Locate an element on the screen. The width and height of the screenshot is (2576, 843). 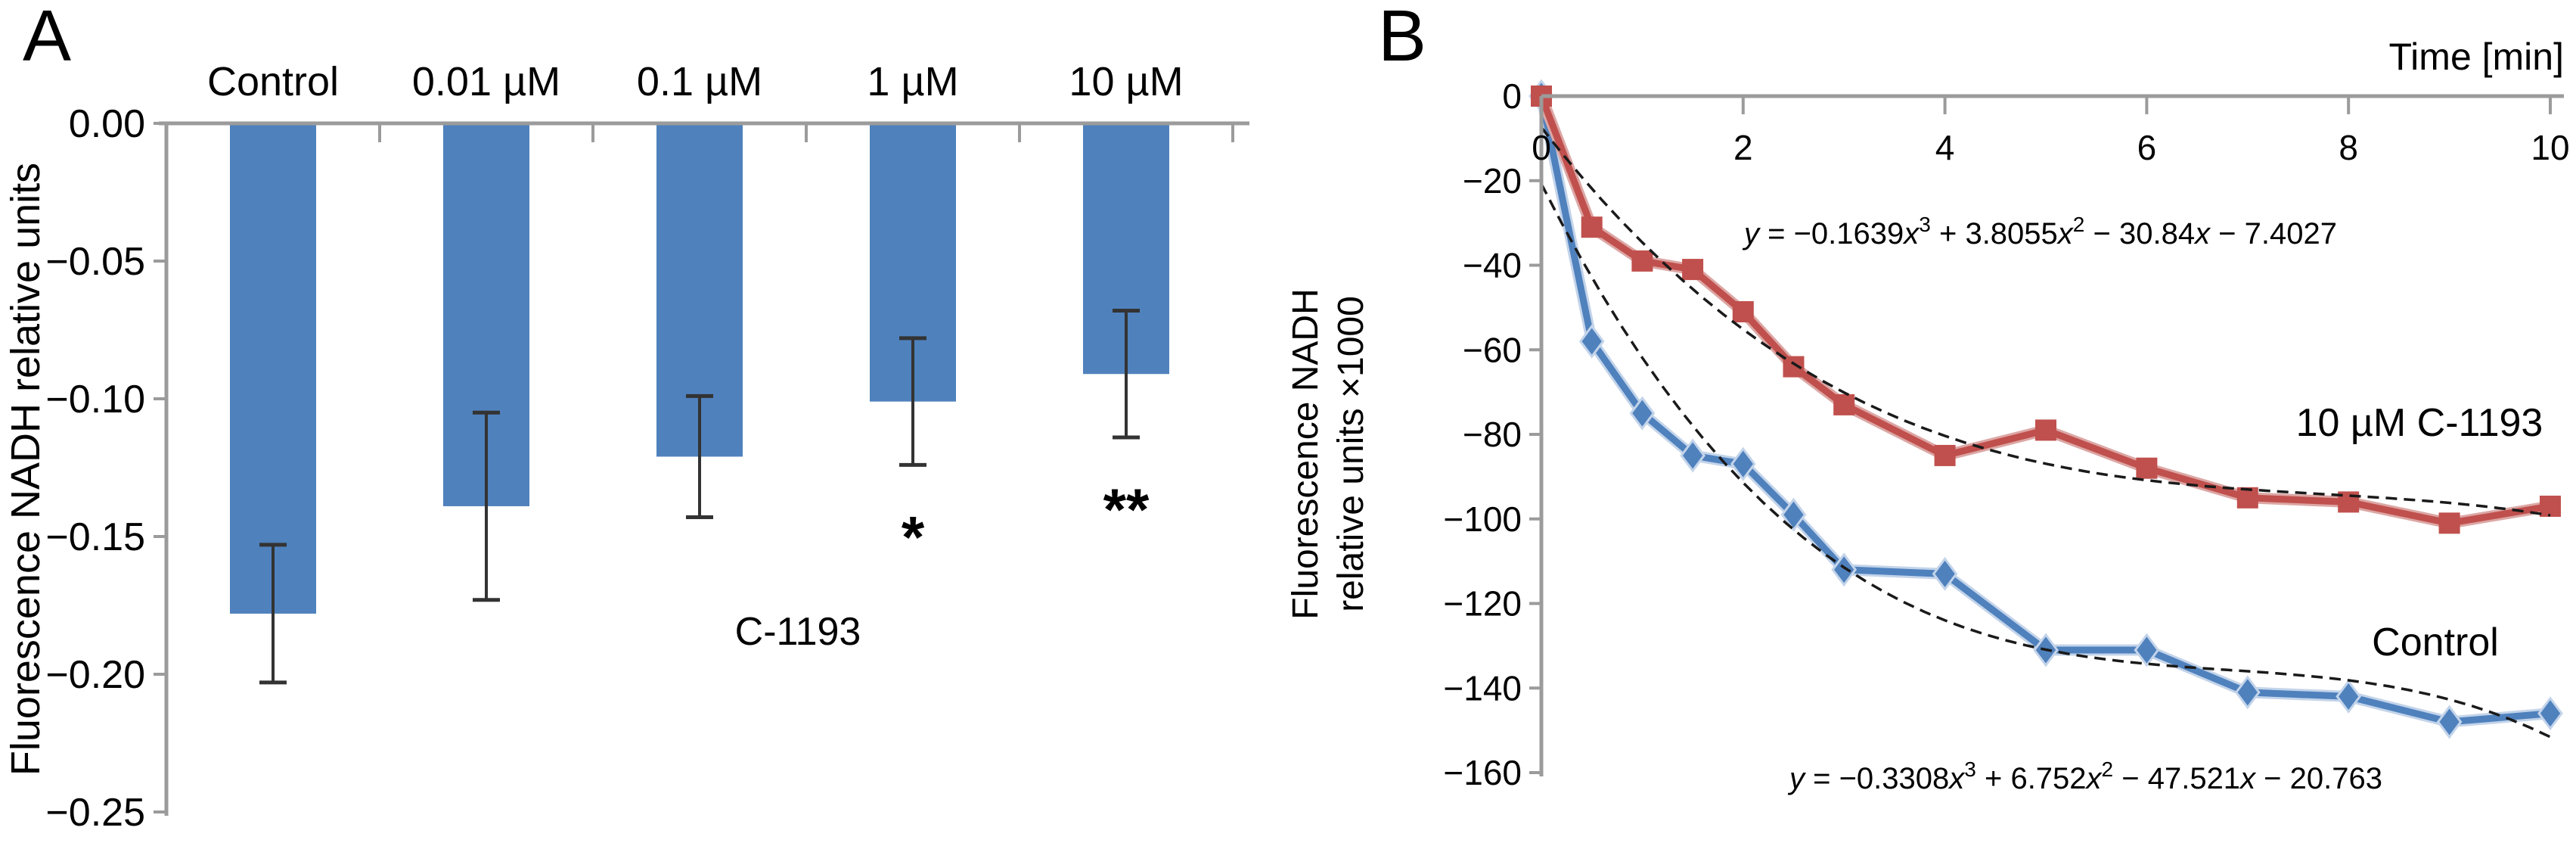
panel-a-y-tick-label: −0.10 is located at coordinates (95, 400).